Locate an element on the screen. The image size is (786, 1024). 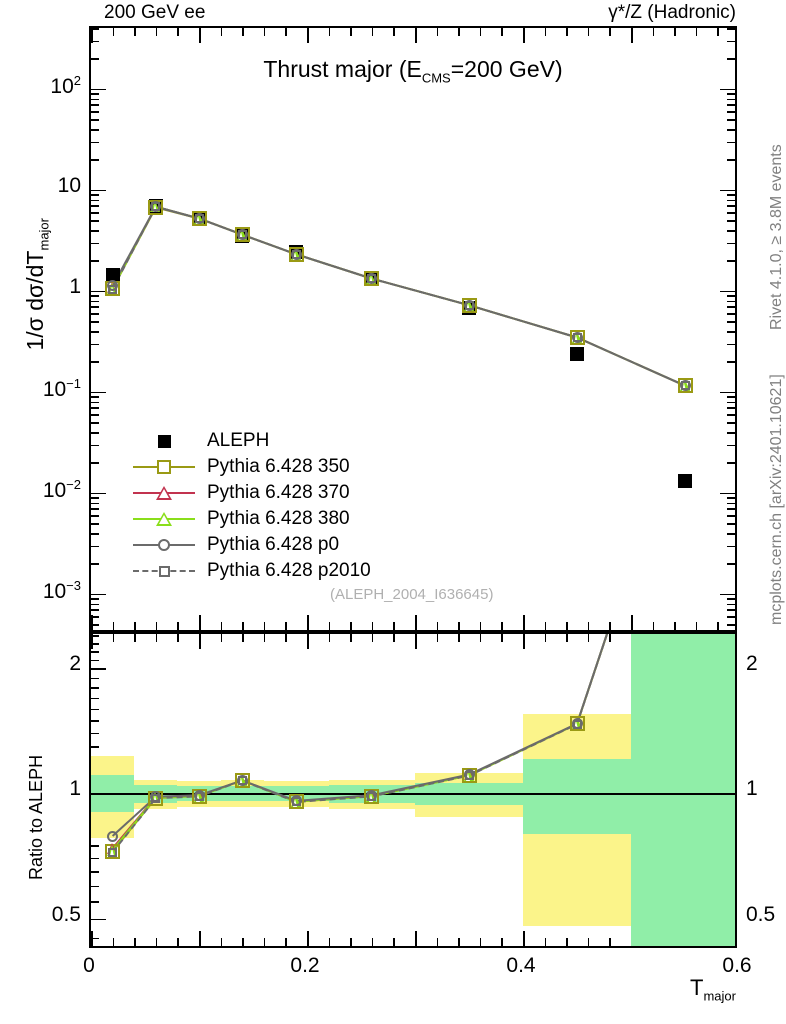
y-tick-label-main: 10⁻² is located at coordinates (61, 489).